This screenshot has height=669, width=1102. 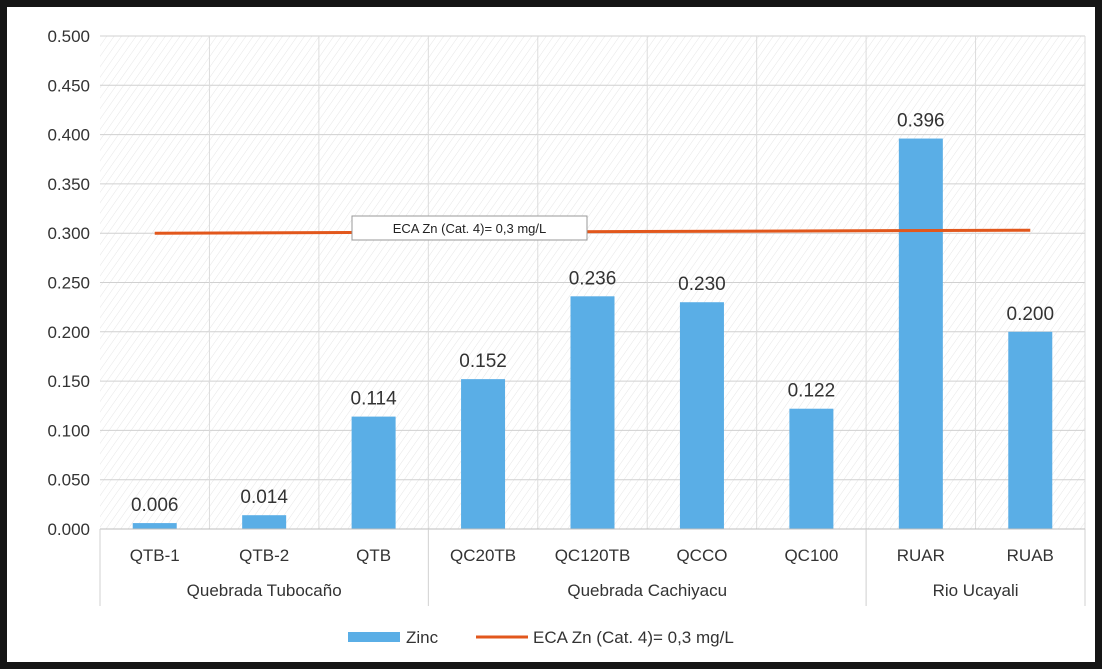 What do you see at coordinates (483, 361) in the screenshot?
I see `data-label: 0.152` at bounding box center [483, 361].